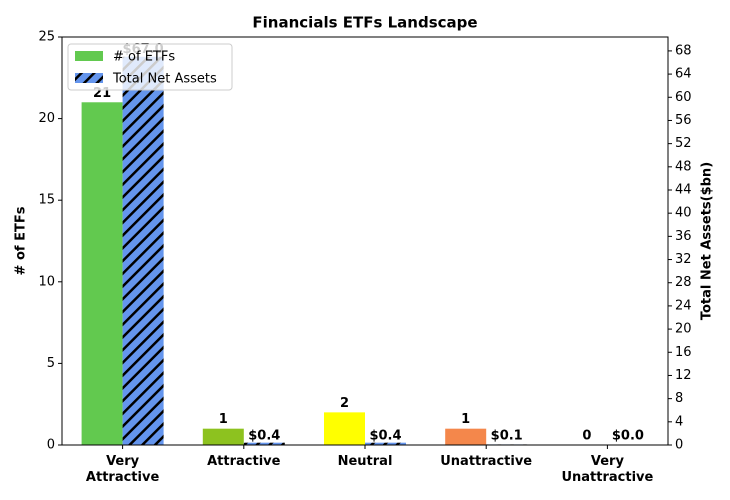  Describe the element at coordinates (365, 461) in the screenshot. I see `x-tick-label: Neutral` at that location.